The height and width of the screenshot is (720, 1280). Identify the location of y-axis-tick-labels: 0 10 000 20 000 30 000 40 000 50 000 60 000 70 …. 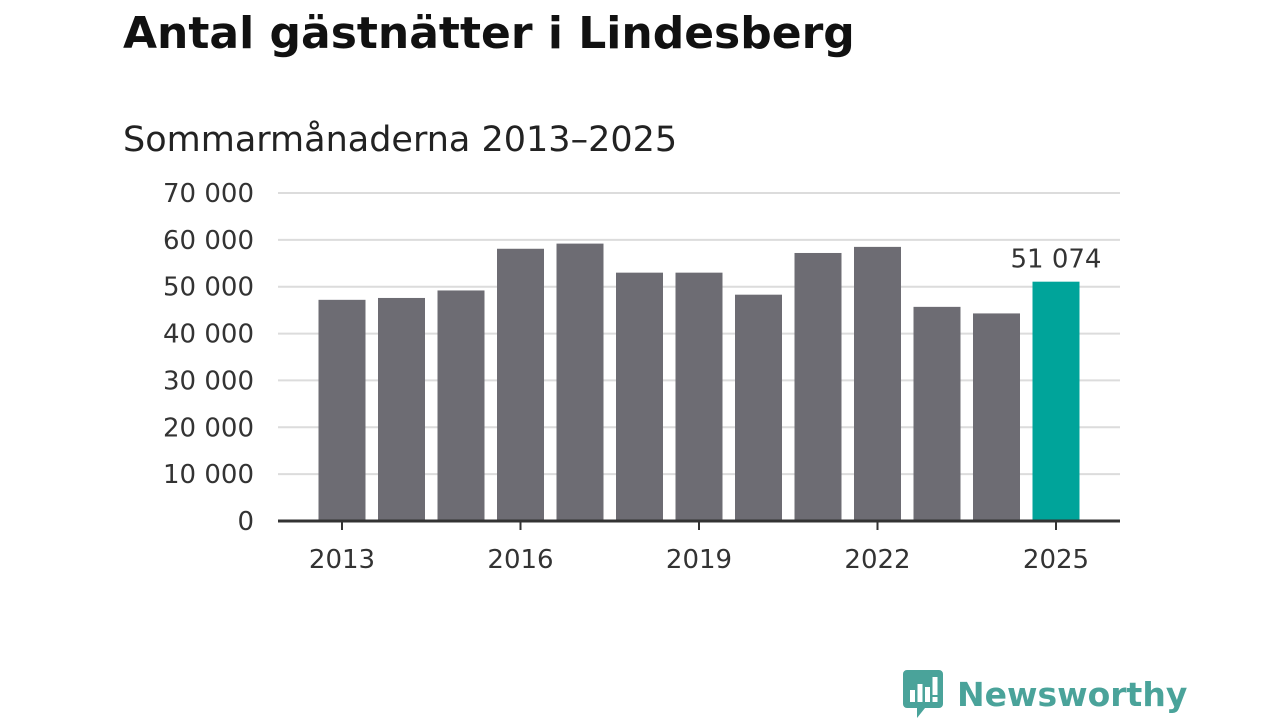
(208, 358).